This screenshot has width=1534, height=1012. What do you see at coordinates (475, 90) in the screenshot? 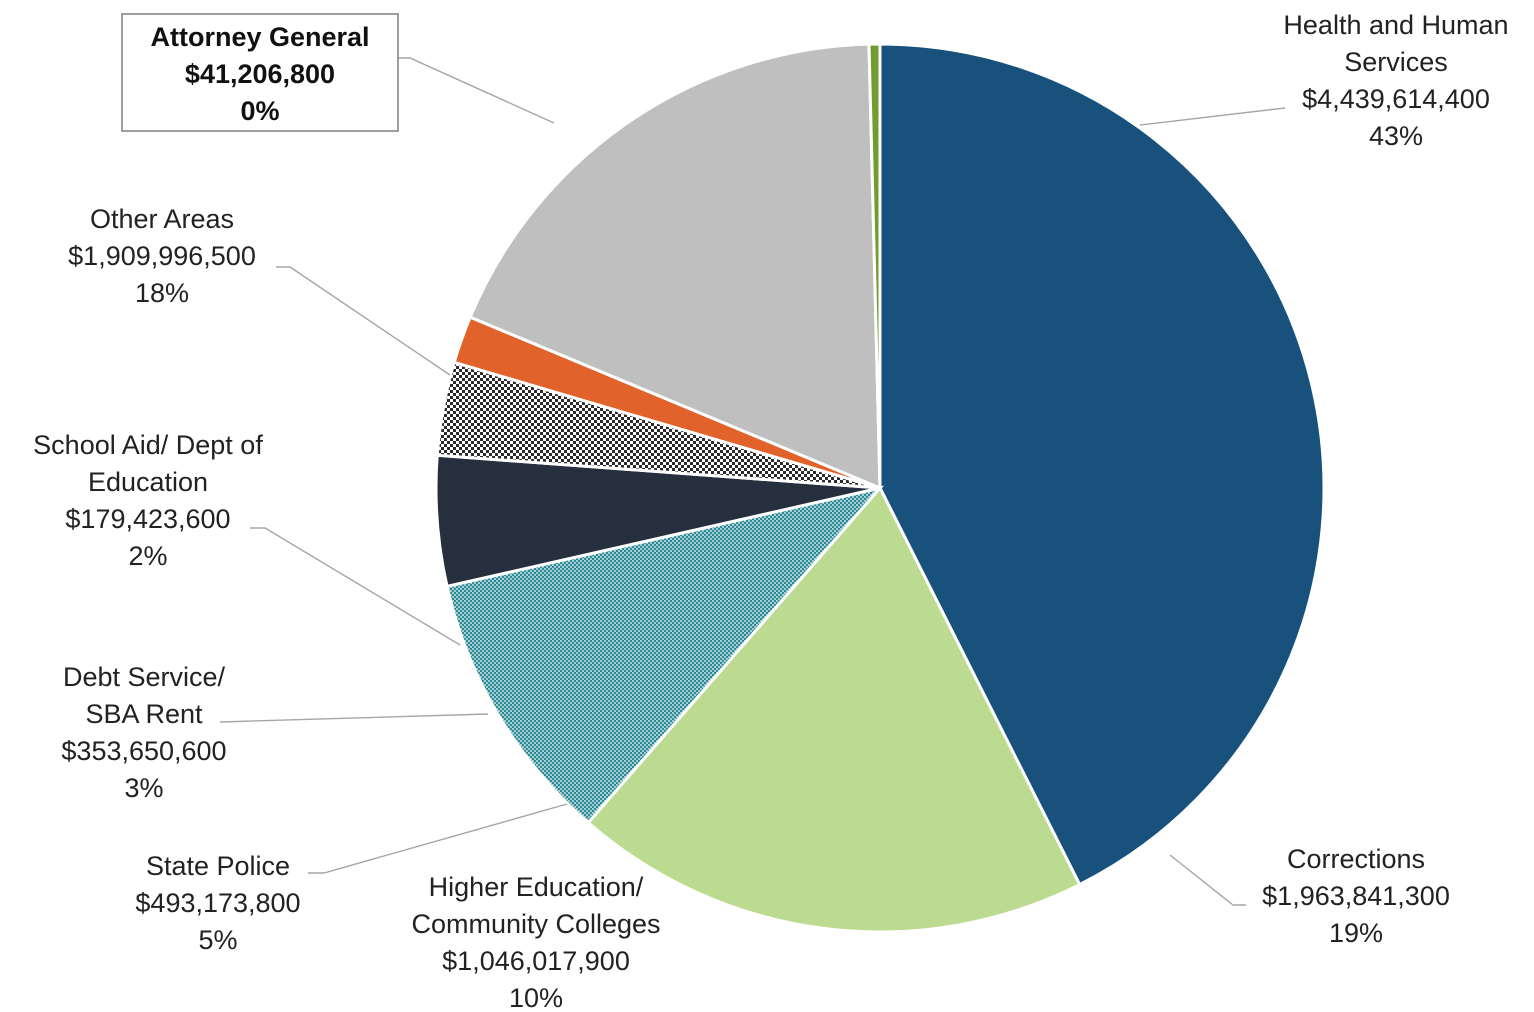
I see `leader-line-attorney-general` at bounding box center [475, 90].